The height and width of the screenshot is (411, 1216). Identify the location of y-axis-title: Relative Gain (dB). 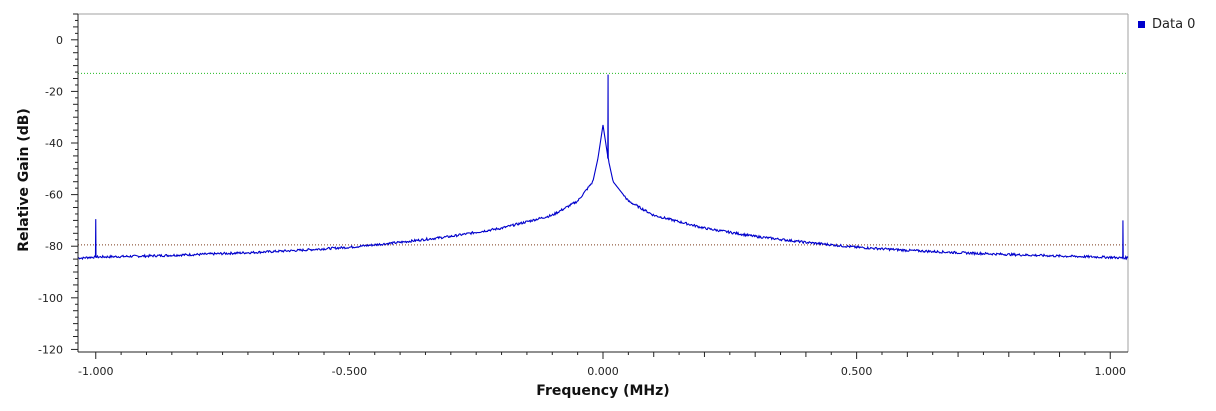
(24, 180).